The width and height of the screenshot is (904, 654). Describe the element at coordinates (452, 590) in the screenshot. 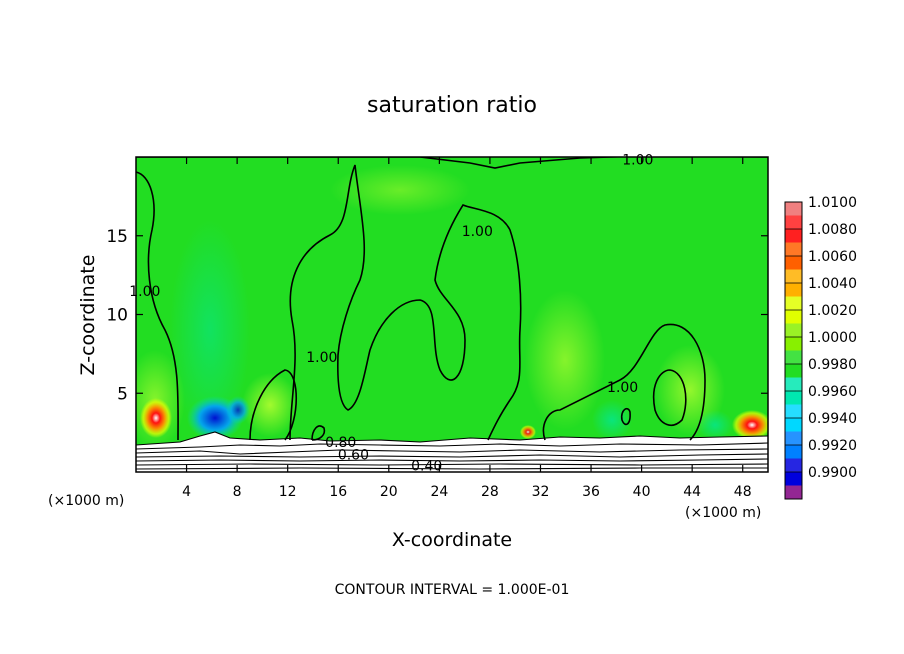

I see `contour-interval-note: CONTOUR INTERVAL = 1.000E-01` at that location.